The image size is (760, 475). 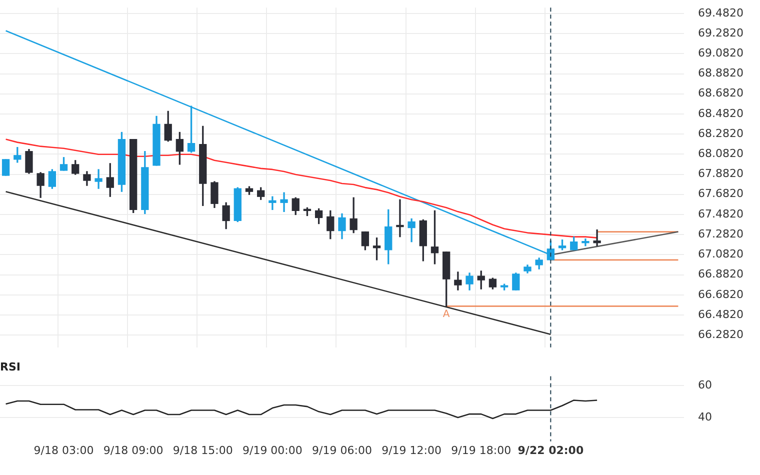 What do you see at coordinates (551, 450) in the screenshot?
I see `x-tick-label: 9/22 02:00` at bounding box center [551, 450].